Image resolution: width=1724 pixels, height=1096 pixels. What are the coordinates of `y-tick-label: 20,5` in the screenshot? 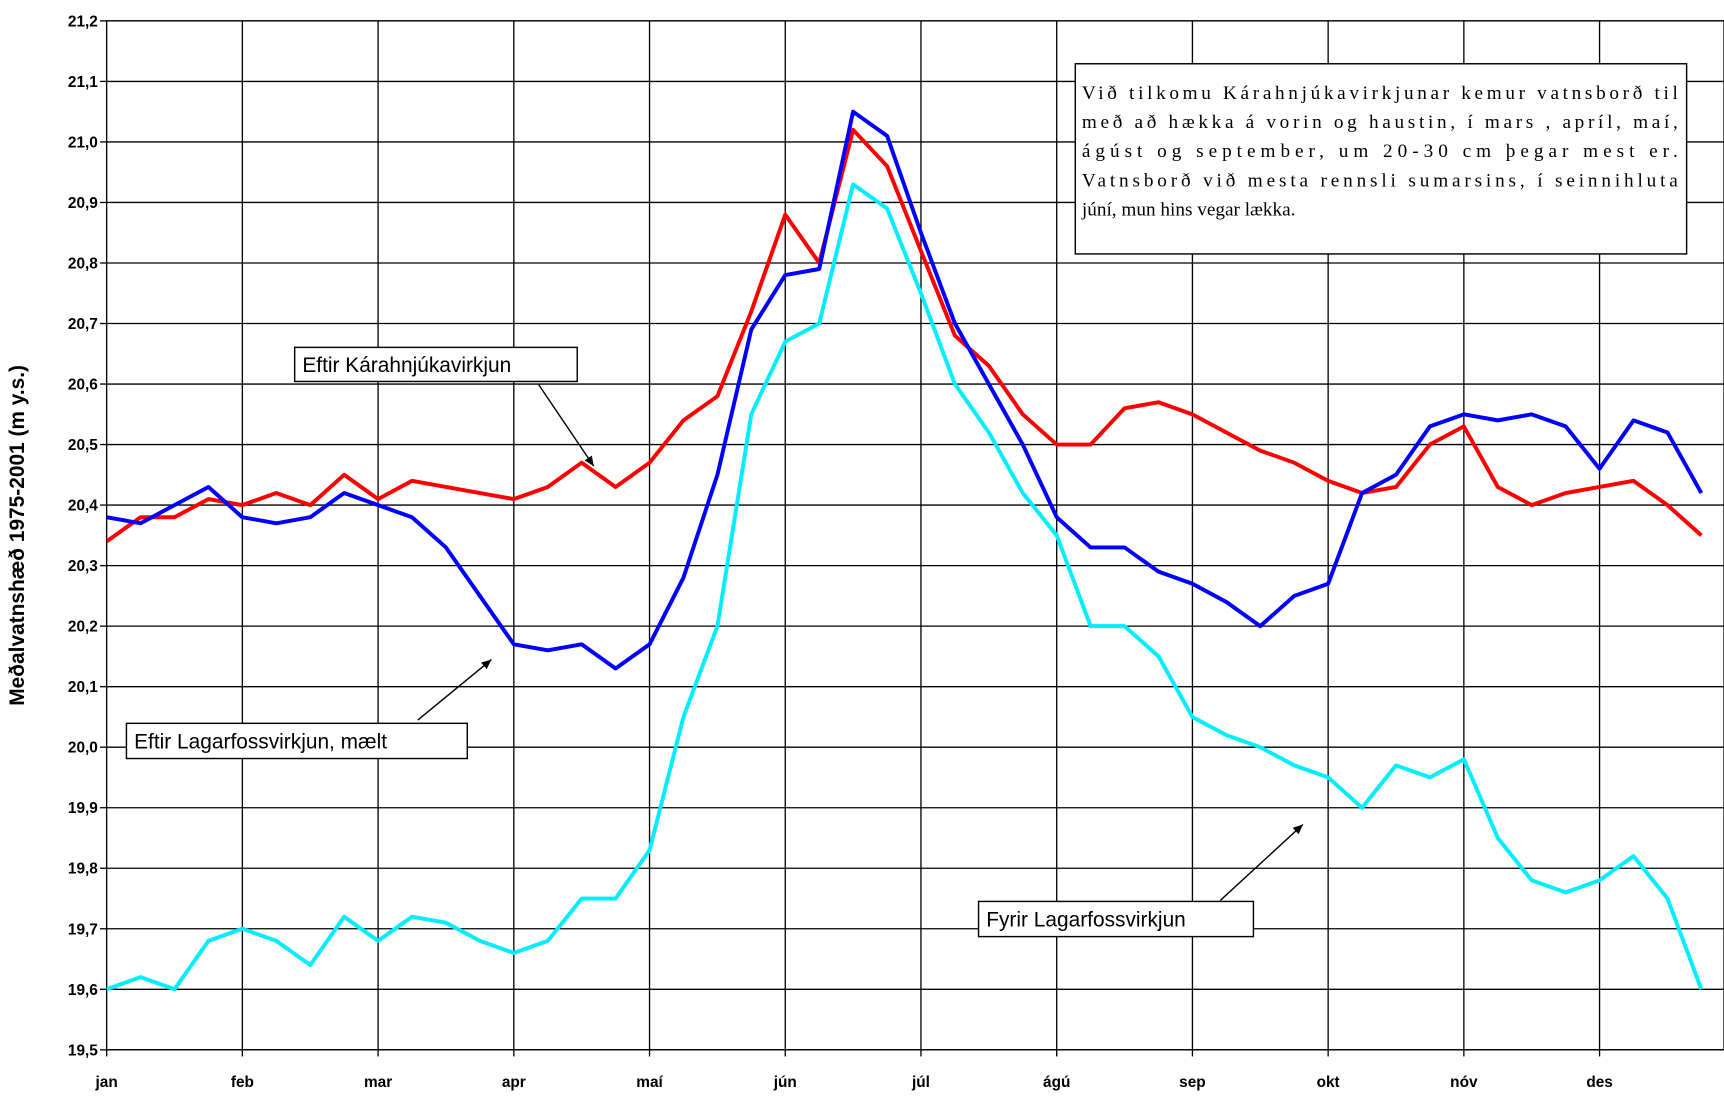 It's located at (83, 445).